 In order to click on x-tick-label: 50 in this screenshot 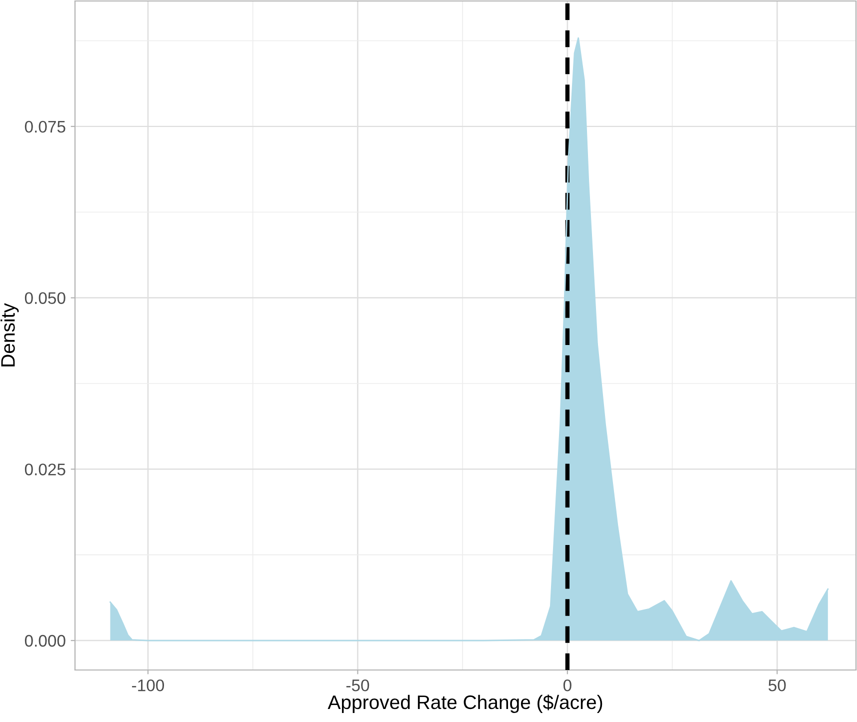, I will do `click(777, 685)`.